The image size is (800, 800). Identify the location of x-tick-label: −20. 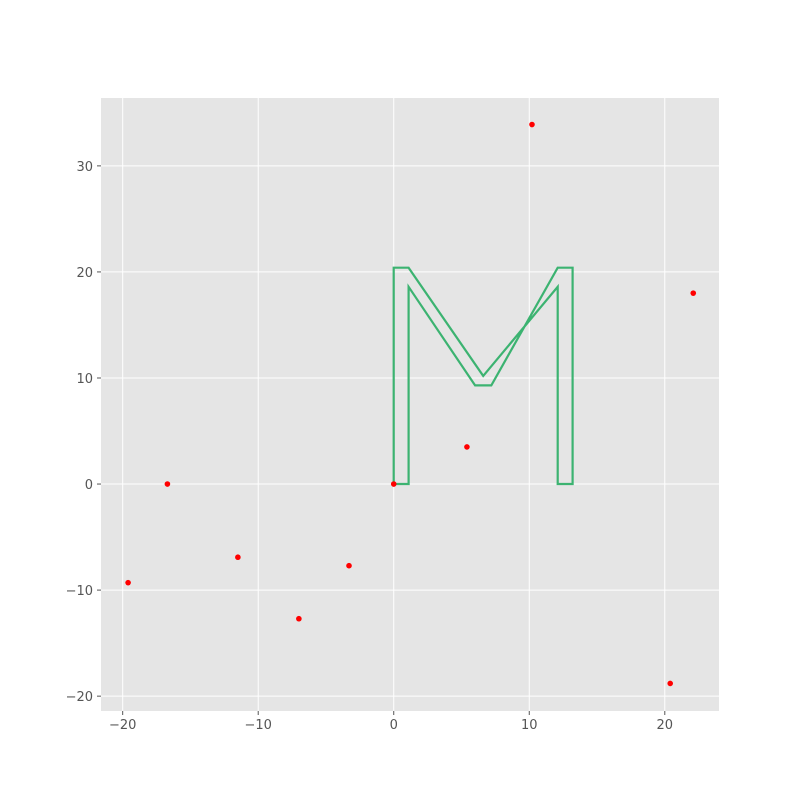
(122, 725).